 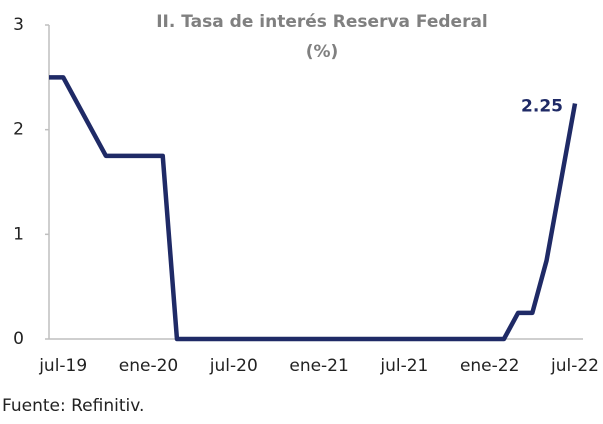 What do you see at coordinates (403, 366) in the screenshot?
I see `x-tick-label: jul-21` at bounding box center [403, 366].